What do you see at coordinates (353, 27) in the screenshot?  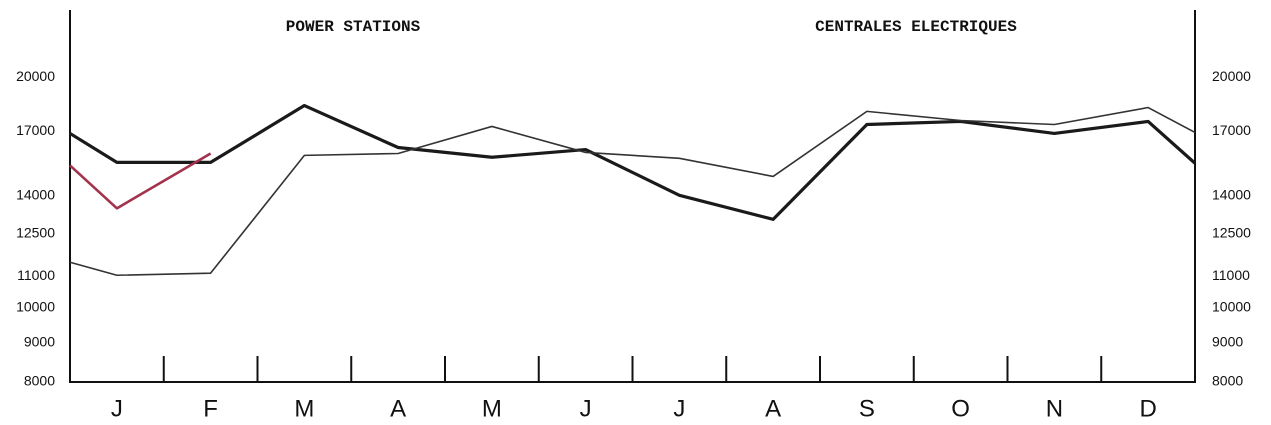 I see `chart-title: POWER STATIONS` at bounding box center [353, 27].